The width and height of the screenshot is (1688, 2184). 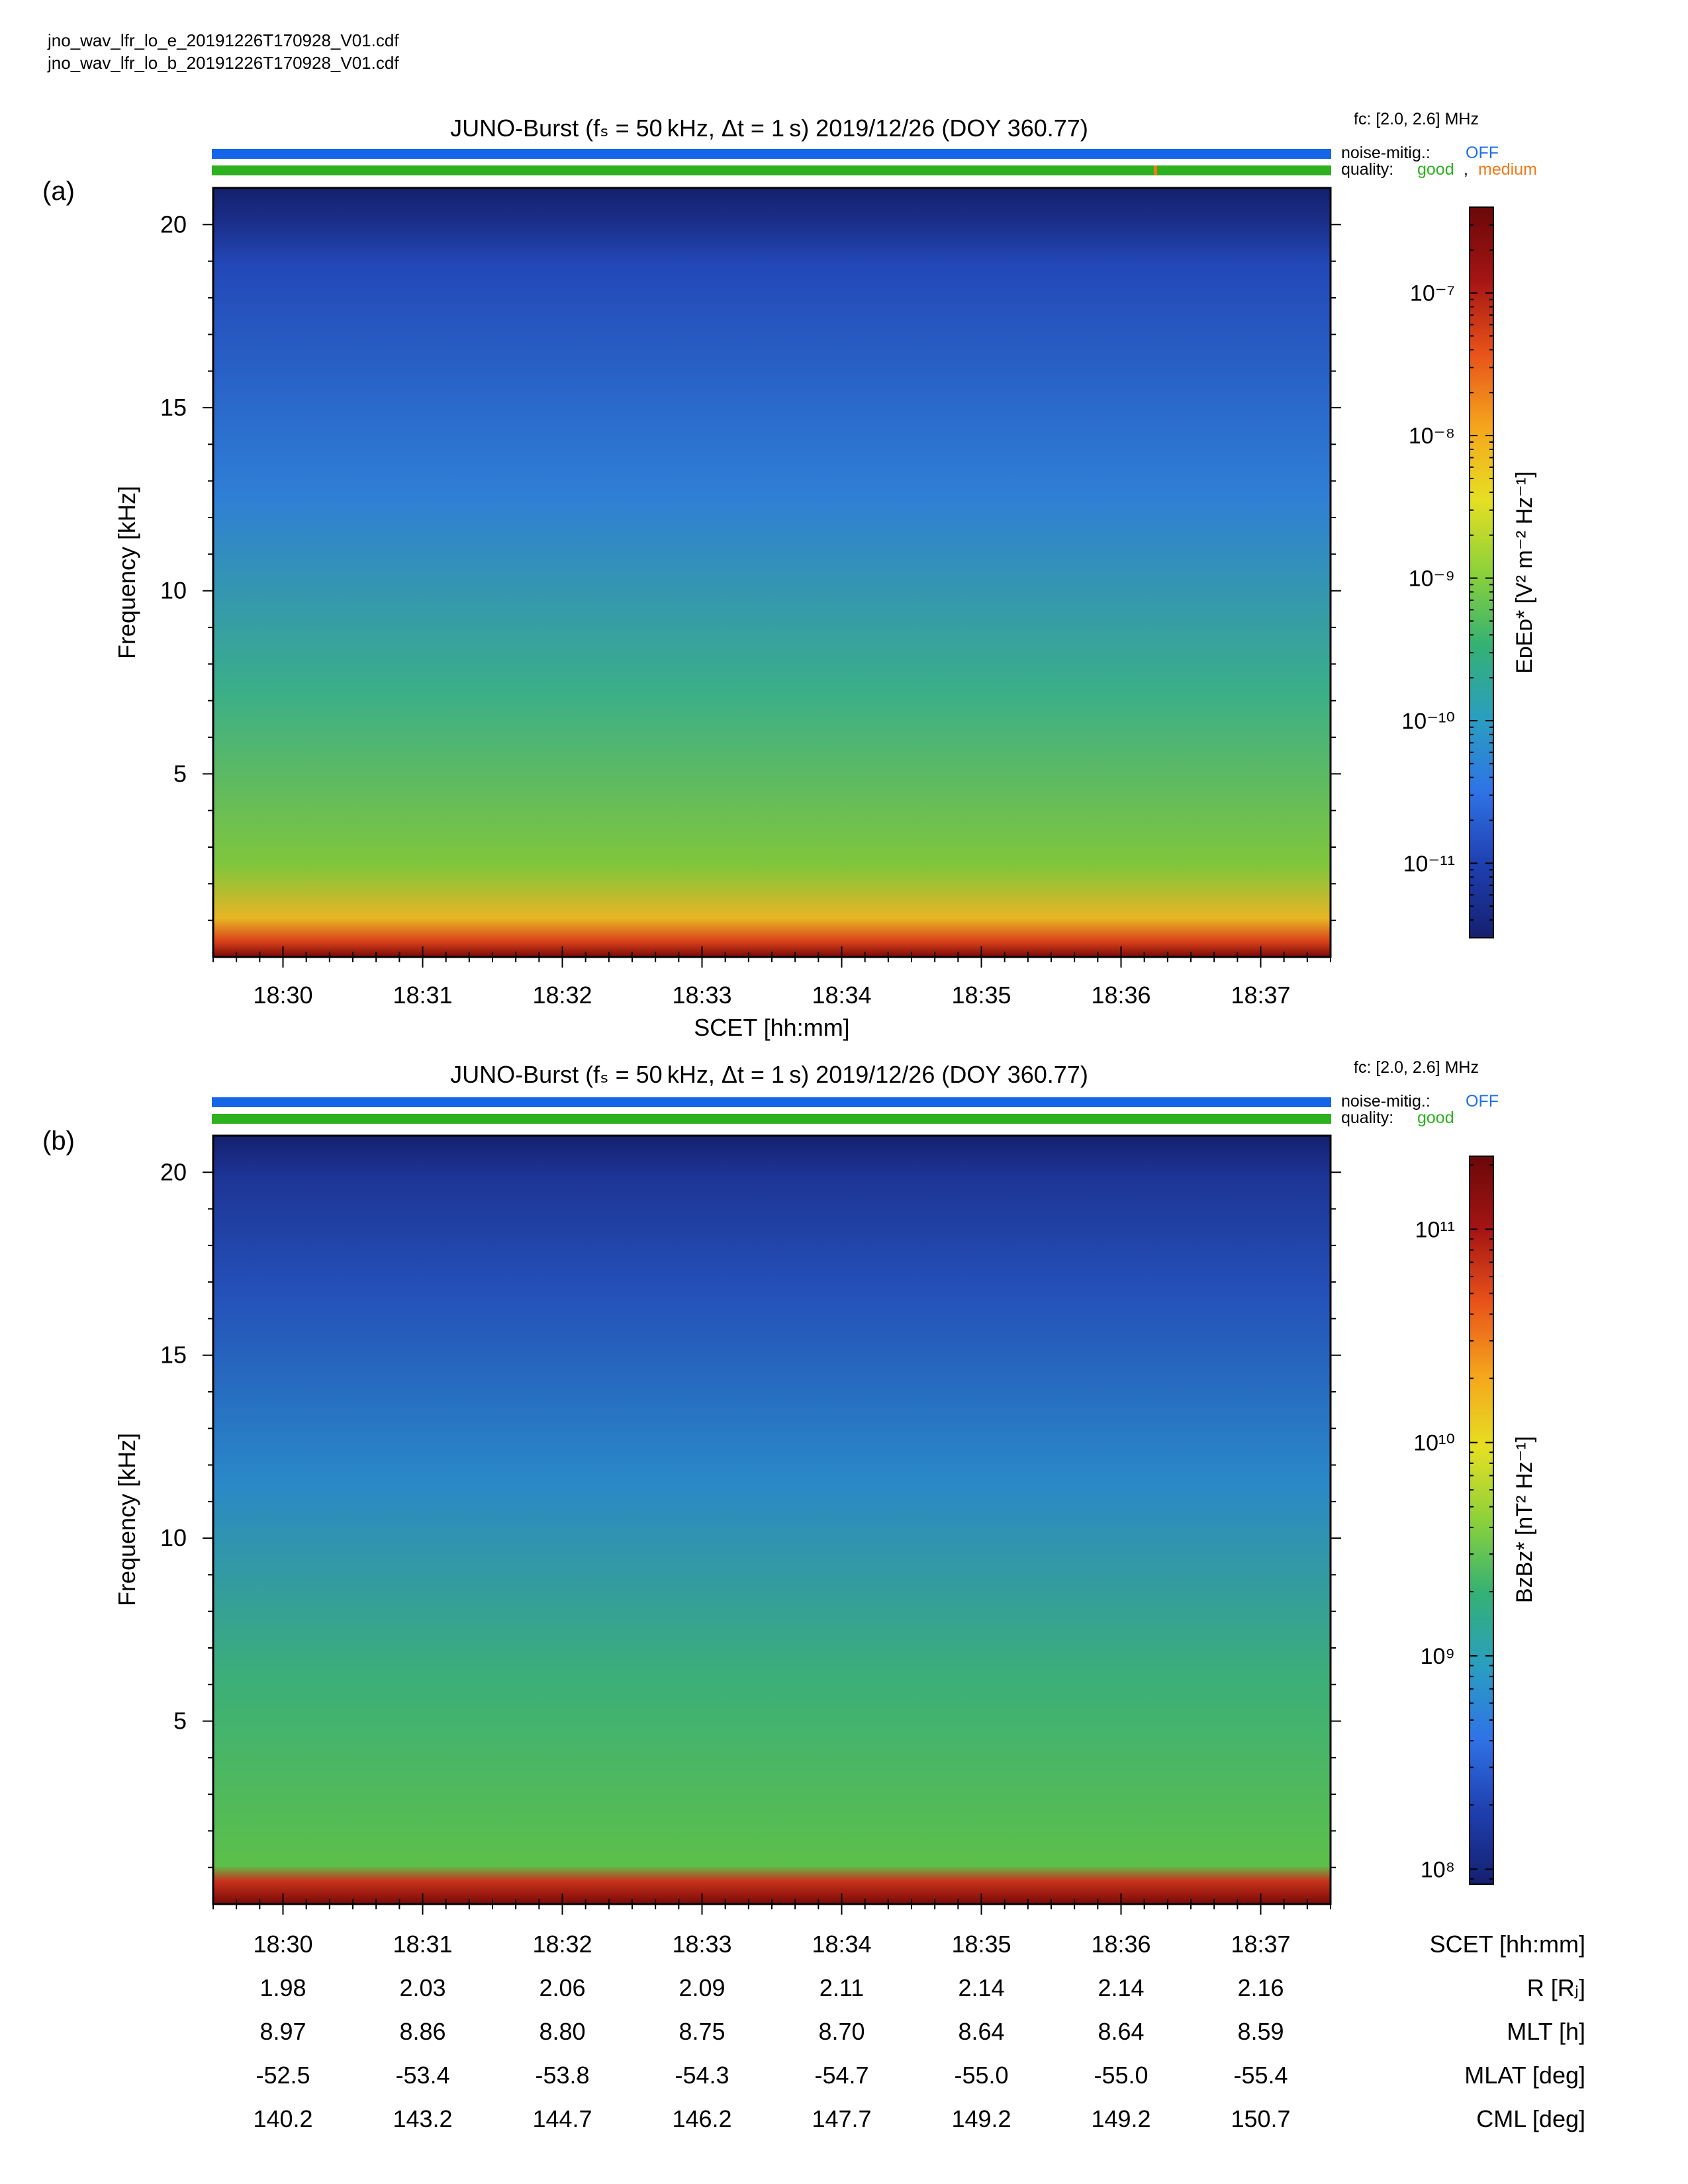 I want to click on colorbar-tick-label: 10⁻¹¹, so click(x=1429, y=863).